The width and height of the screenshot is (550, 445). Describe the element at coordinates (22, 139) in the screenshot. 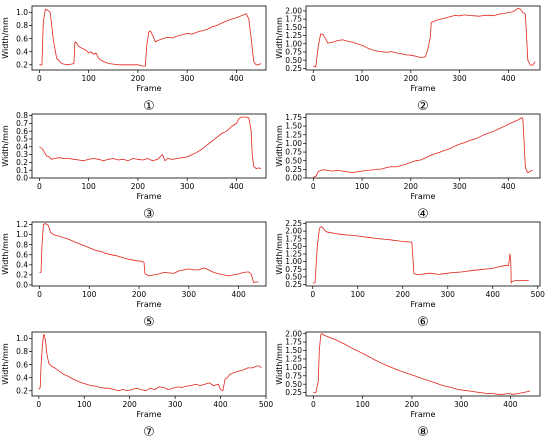

I see `y-tick-label: 0.5` at that location.